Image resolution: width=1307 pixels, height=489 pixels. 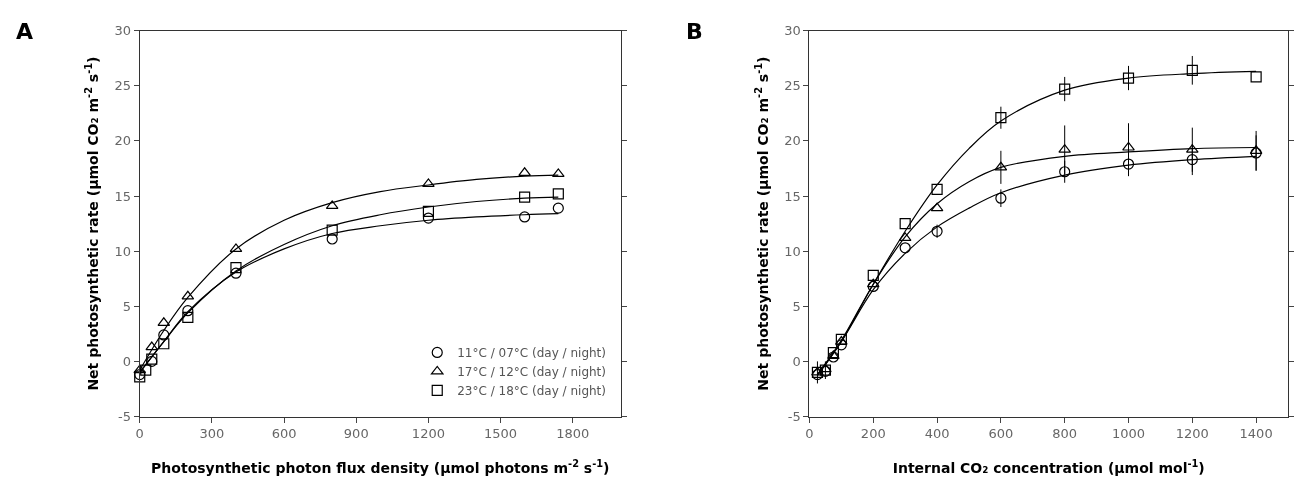 What do you see at coordinates (356, 434) in the screenshot?
I see `x-tick-label: 900` at bounding box center [356, 434].